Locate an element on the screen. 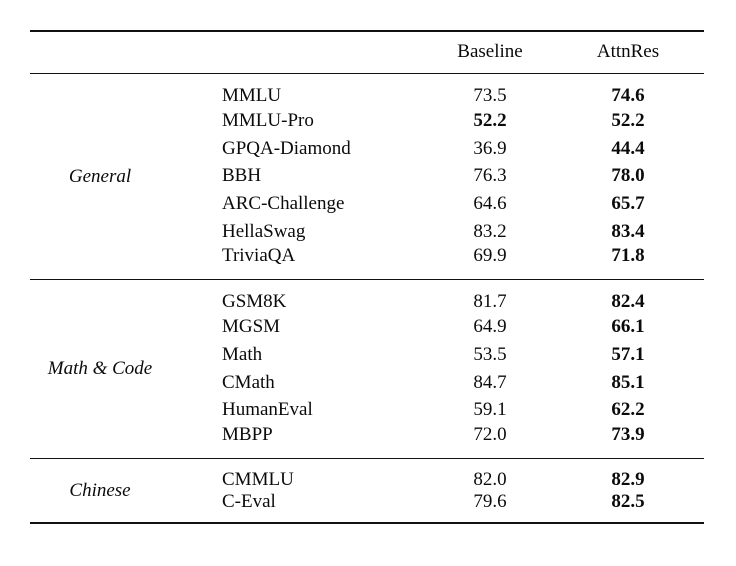 The height and width of the screenshot is (566, 736). attnres-score: 82.9 is located at coordinates (628, 480).